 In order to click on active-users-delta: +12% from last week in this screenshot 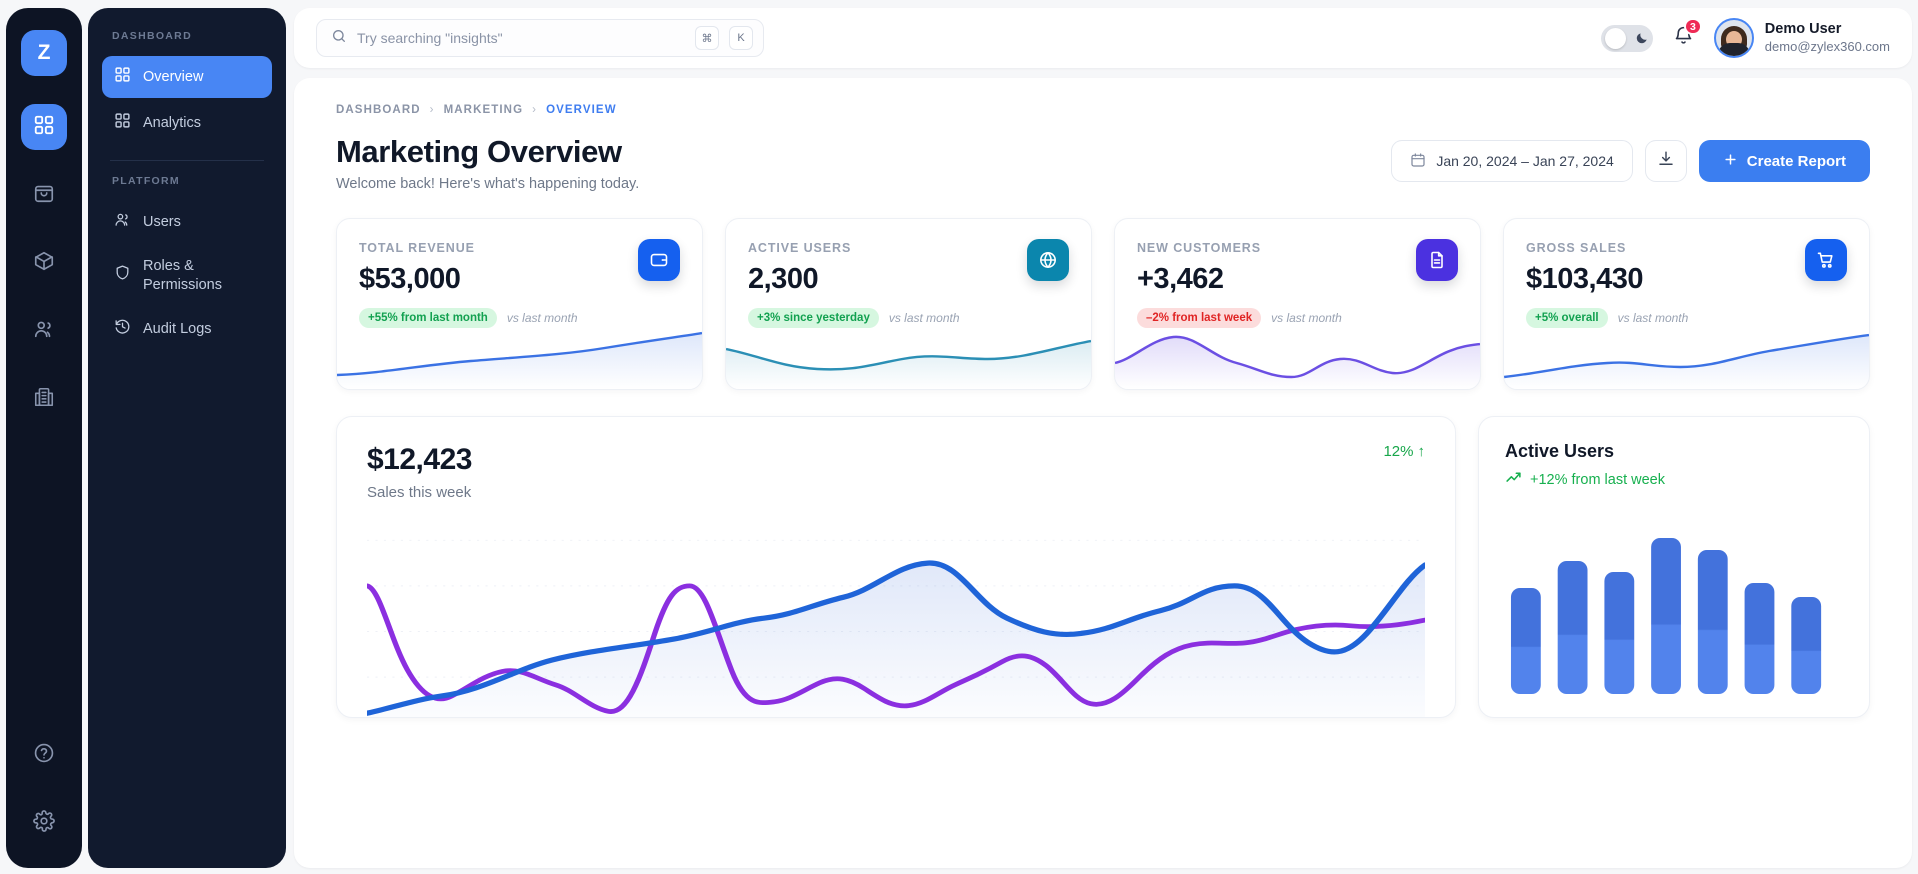, I will do `click(1674, 479)`.